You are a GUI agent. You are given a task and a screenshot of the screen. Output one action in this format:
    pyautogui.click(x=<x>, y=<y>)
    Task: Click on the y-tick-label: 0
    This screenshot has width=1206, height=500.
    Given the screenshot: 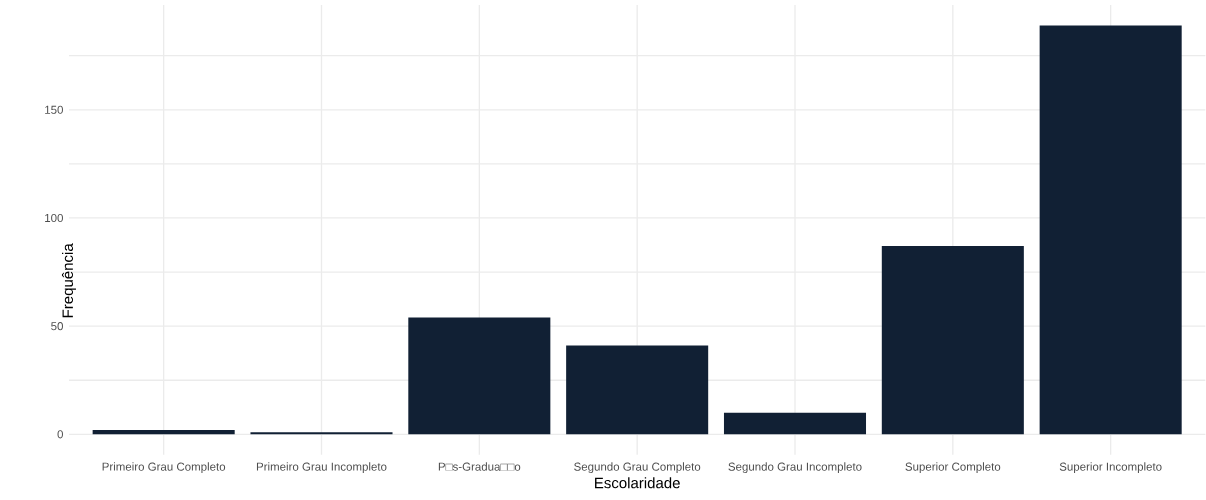 What is the action you would take?
    pyautogui.click(x=60, y=434)
    